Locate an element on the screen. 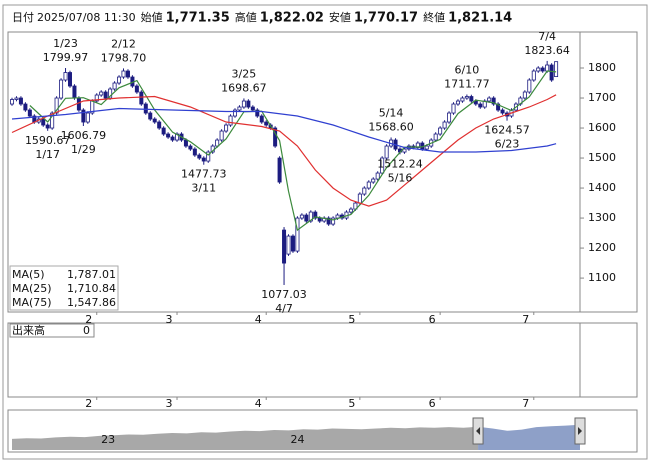 The height and width of the screenshot is (470, 653). annotation-date: 5/16 is located at coordinates (400, 177).